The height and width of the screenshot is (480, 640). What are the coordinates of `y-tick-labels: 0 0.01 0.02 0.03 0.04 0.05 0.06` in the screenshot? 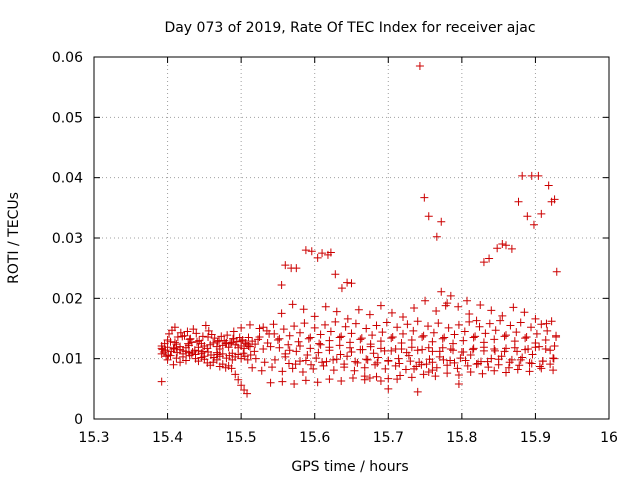 It's located at (67, 239).